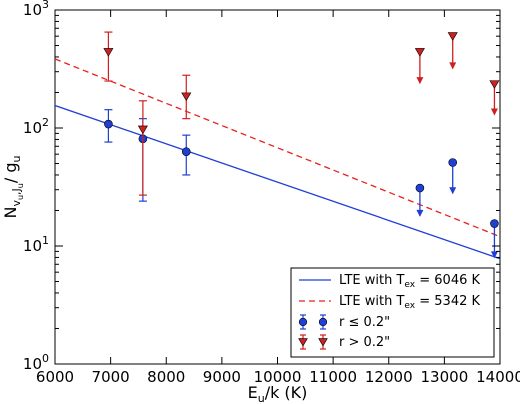 The width and height of the screenshot is (520, 404). I want to click on x-axis-title: Eu/k (K), so click(278, 393).